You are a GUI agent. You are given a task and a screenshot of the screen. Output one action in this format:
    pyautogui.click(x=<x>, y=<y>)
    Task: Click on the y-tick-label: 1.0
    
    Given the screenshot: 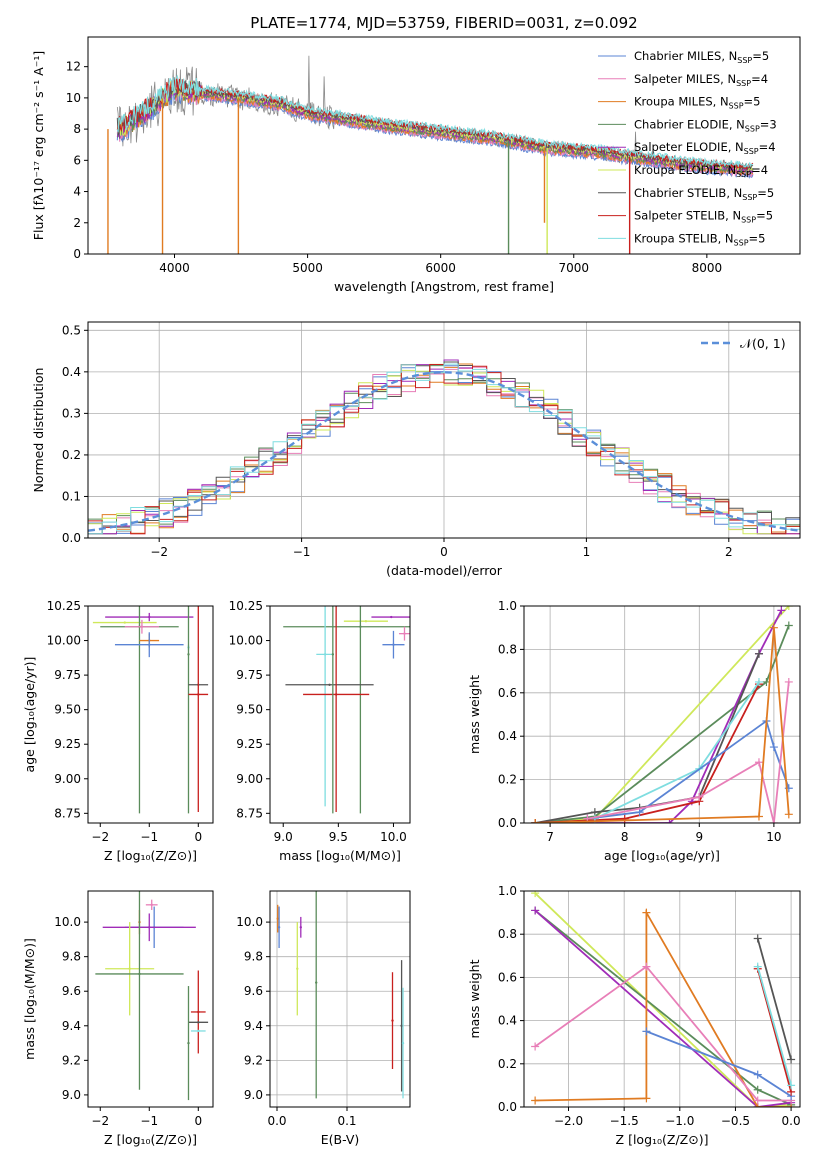 What is the action you would take?
    pyautogui.click(x=507, y=606)
    